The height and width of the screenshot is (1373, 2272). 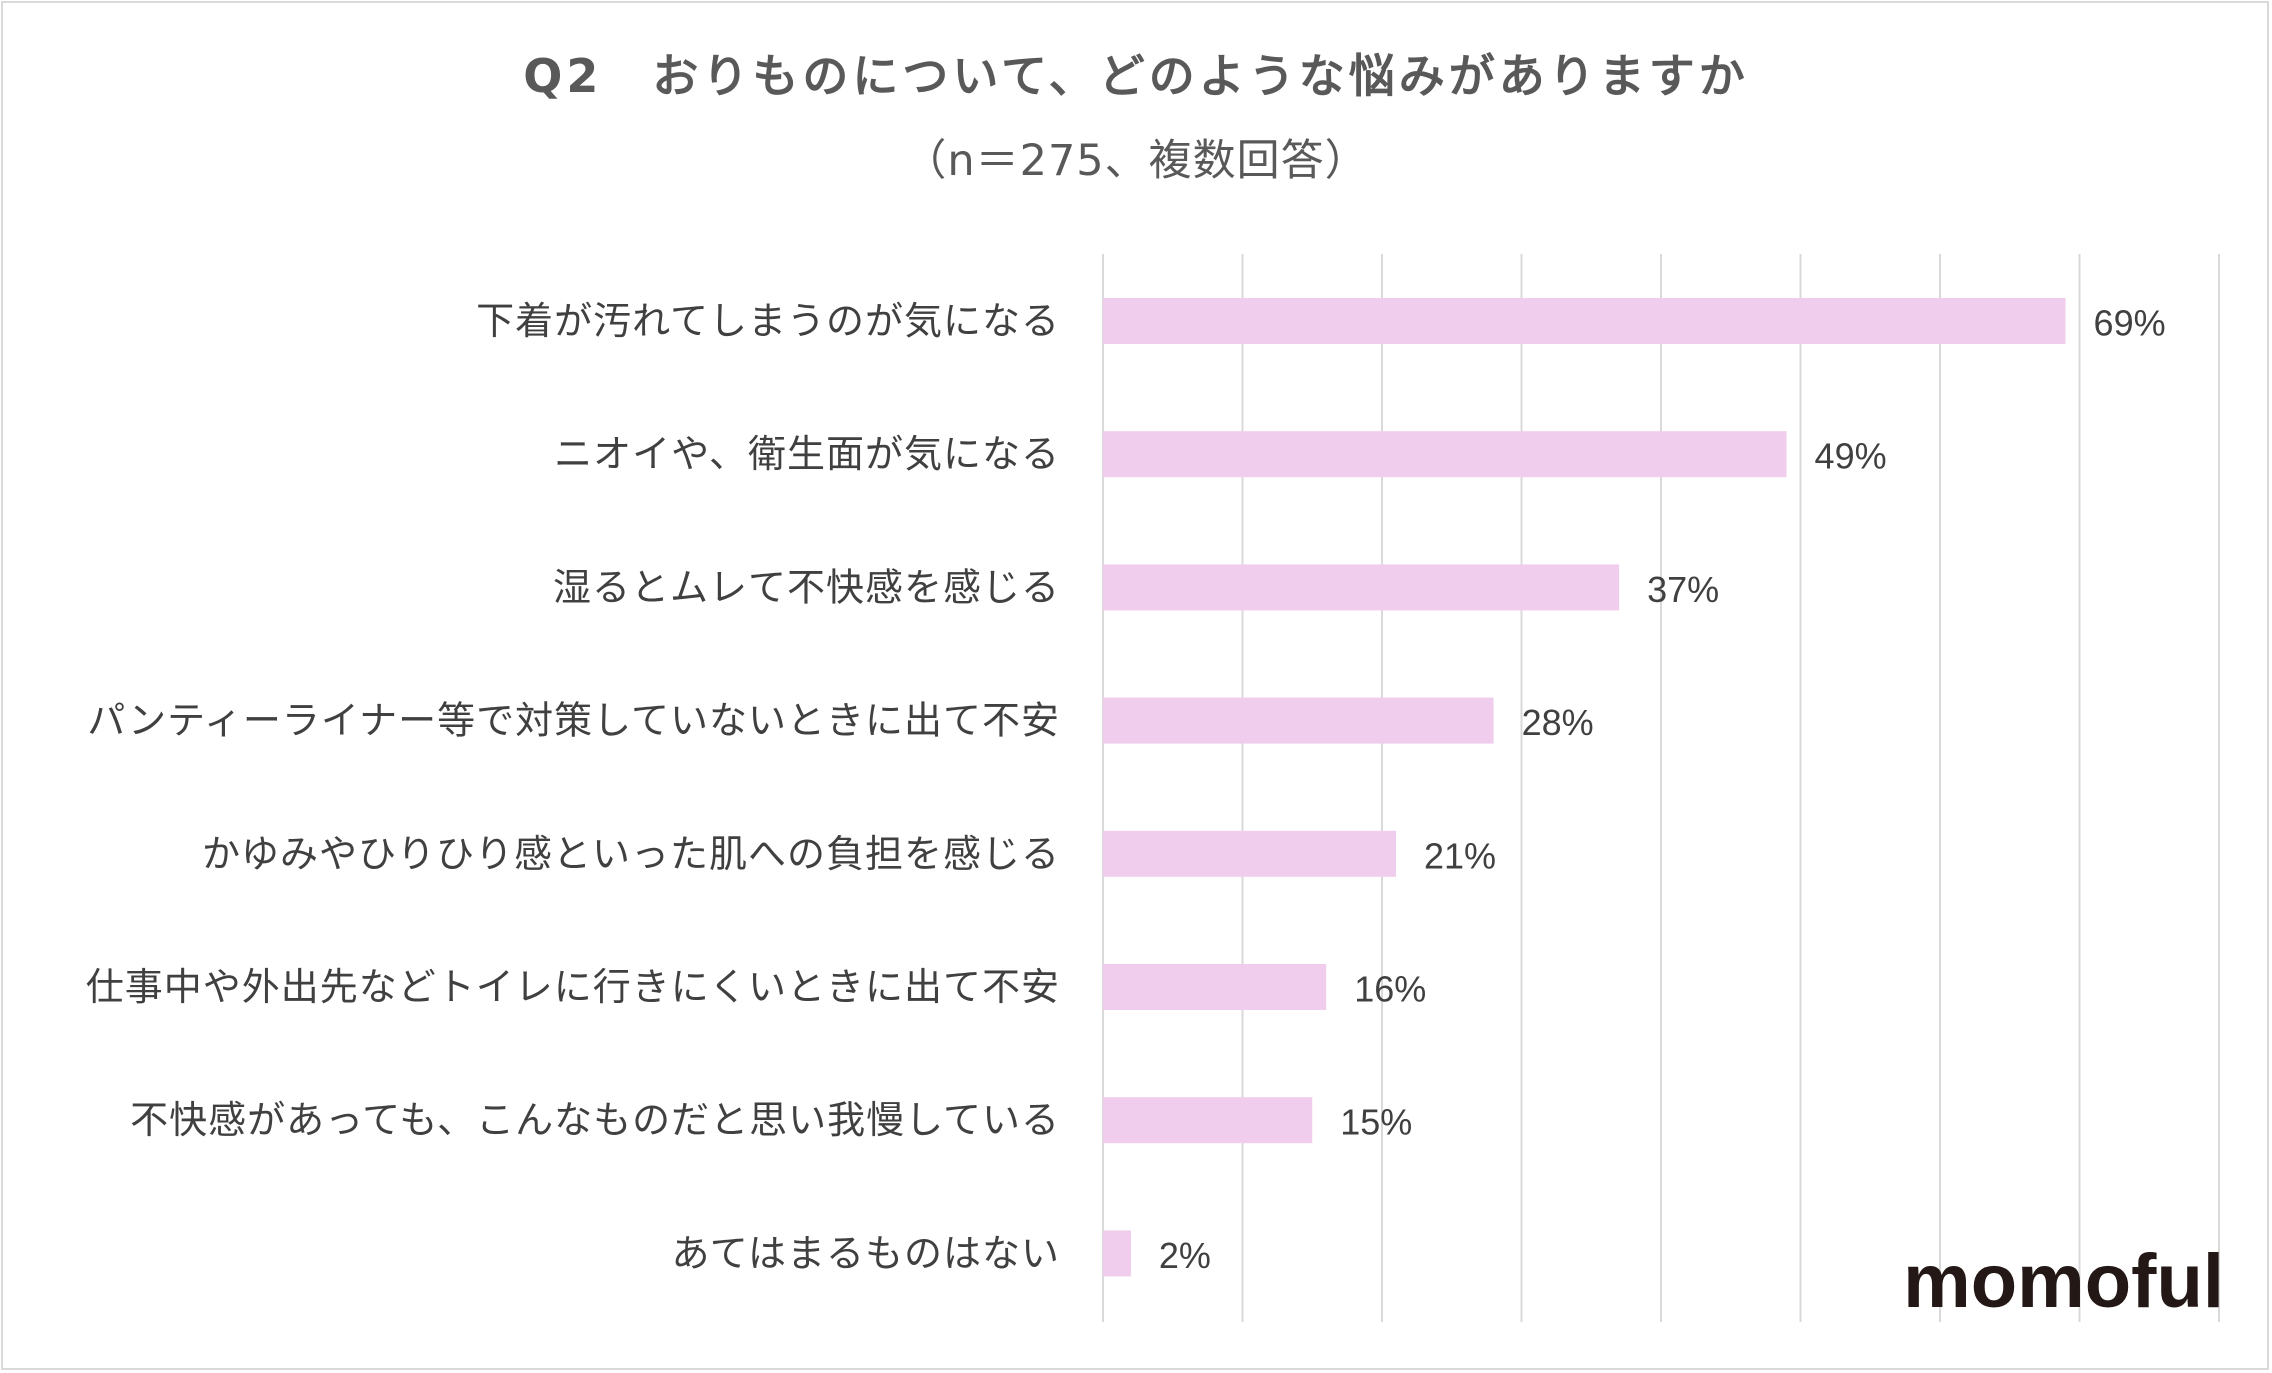 What do you see at coordinates (806, 587) in the screenshot?
I see `category-label: 湿るとムレて不快感を感じる` at bounding box center [806, 587].